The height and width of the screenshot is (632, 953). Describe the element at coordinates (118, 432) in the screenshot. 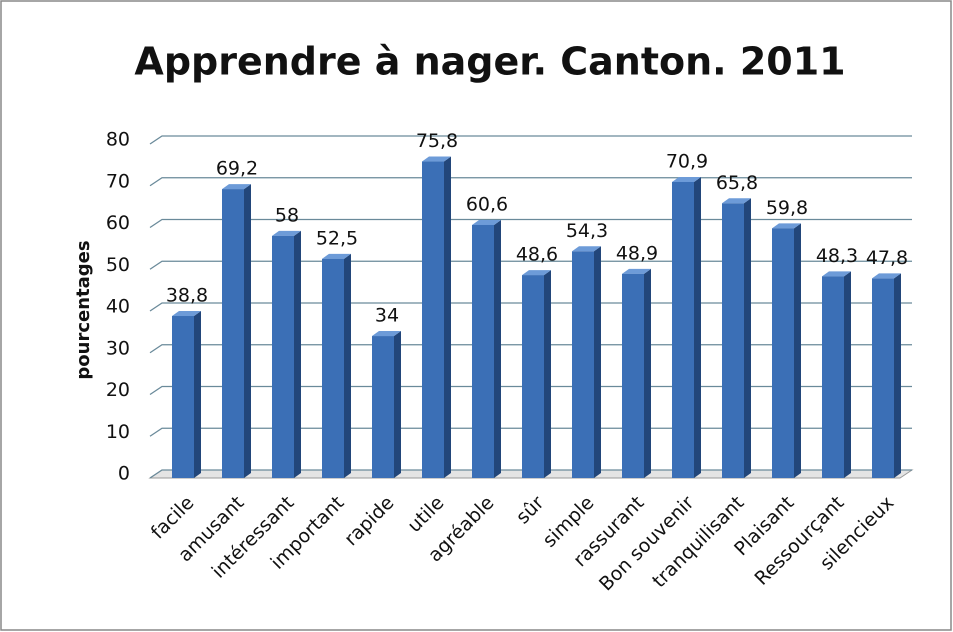

I see `y-tick-label: 10` at that location.